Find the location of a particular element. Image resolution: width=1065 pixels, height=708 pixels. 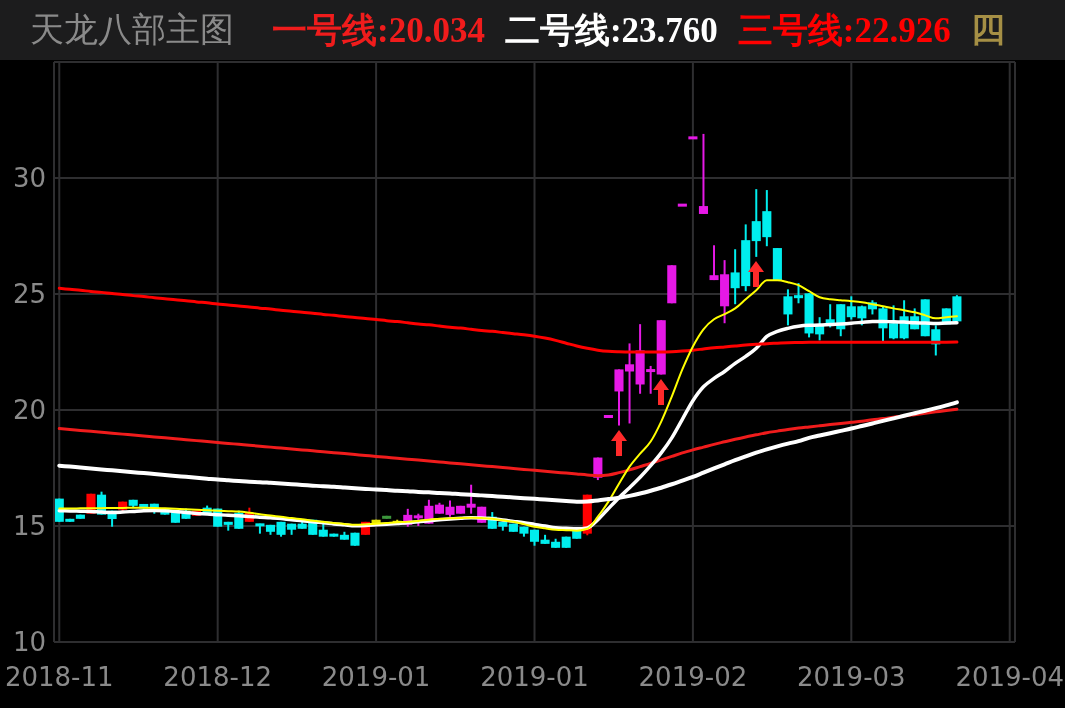

text: 四 is located at coordinates (987, 29).